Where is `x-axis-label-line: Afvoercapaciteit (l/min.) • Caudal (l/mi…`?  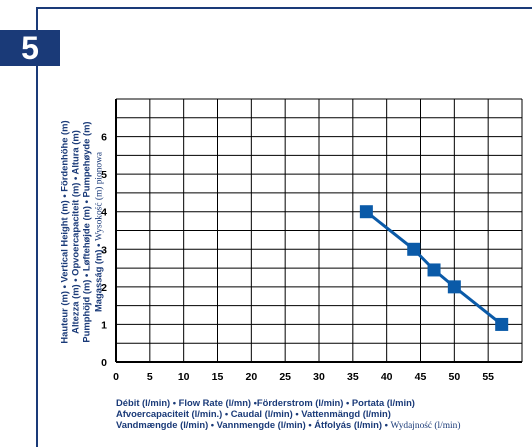 x-axis-label-line: Afvoercapaciteit (l/min.) • Caudal (l/mi… is located at coordinates (253, 413).